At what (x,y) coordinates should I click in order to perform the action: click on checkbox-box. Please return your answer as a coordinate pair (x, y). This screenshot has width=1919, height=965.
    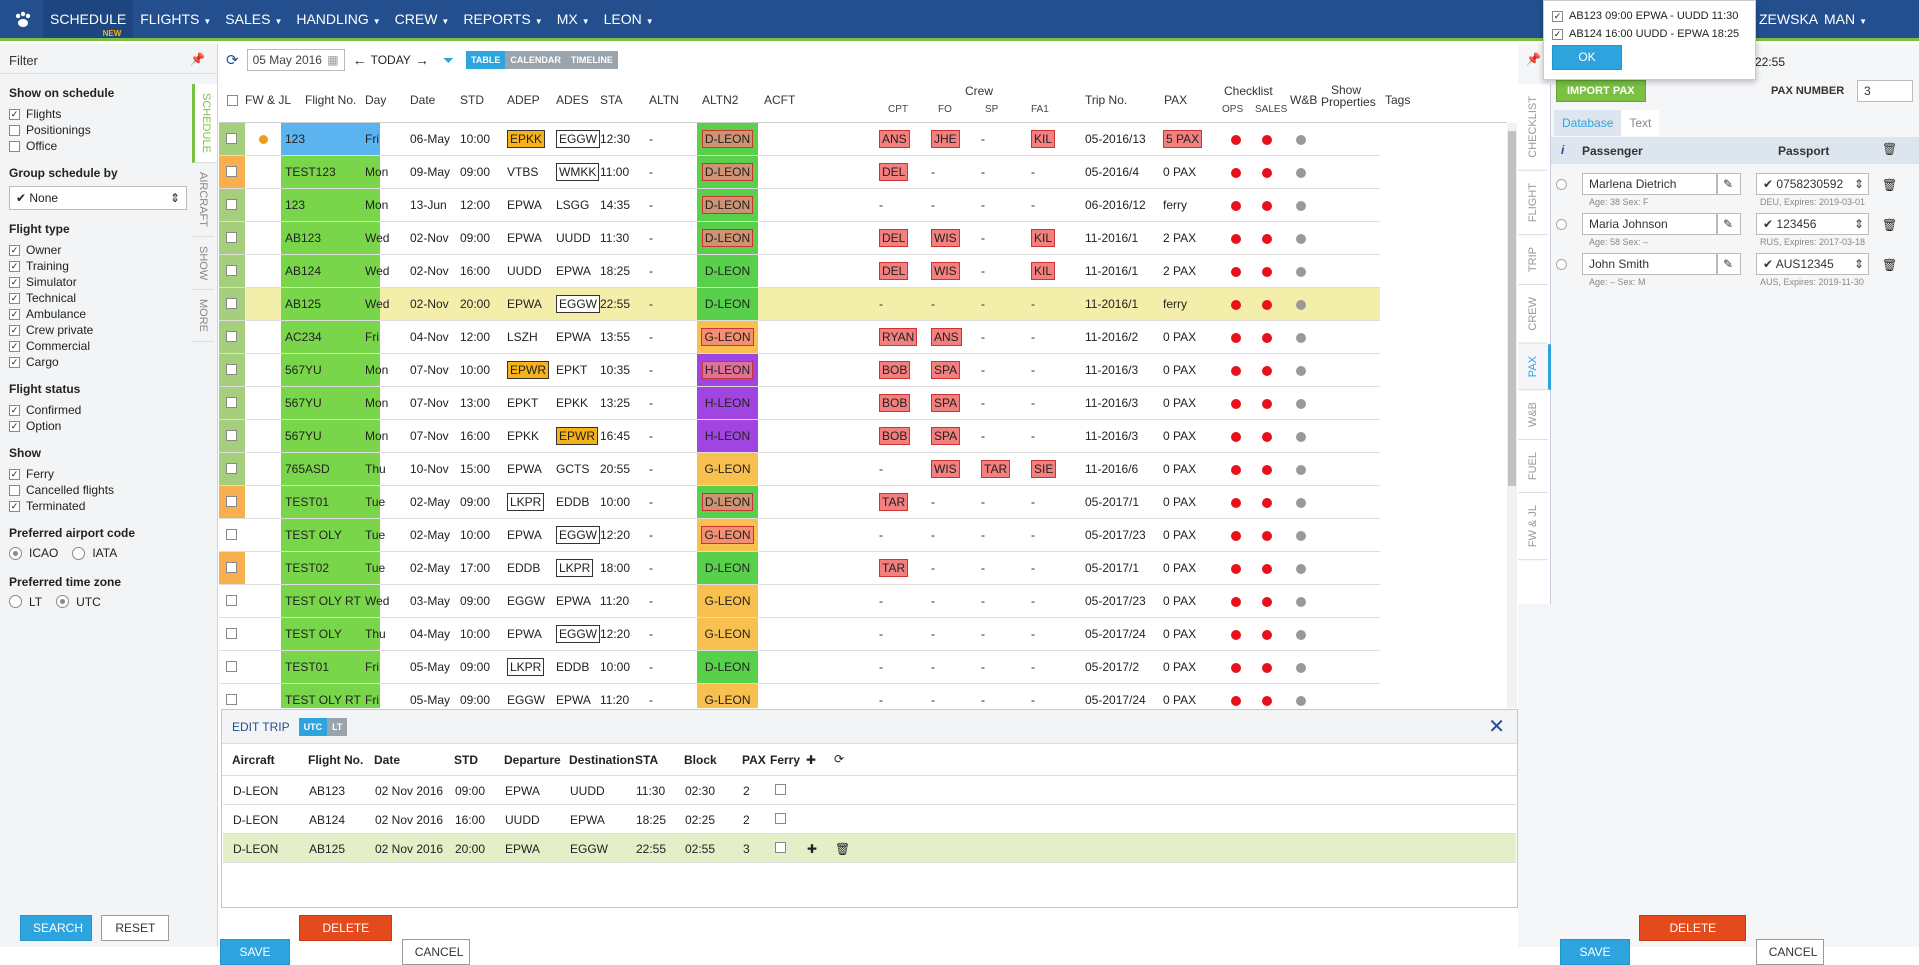
    Looking at the image, I should click on (14, 490).